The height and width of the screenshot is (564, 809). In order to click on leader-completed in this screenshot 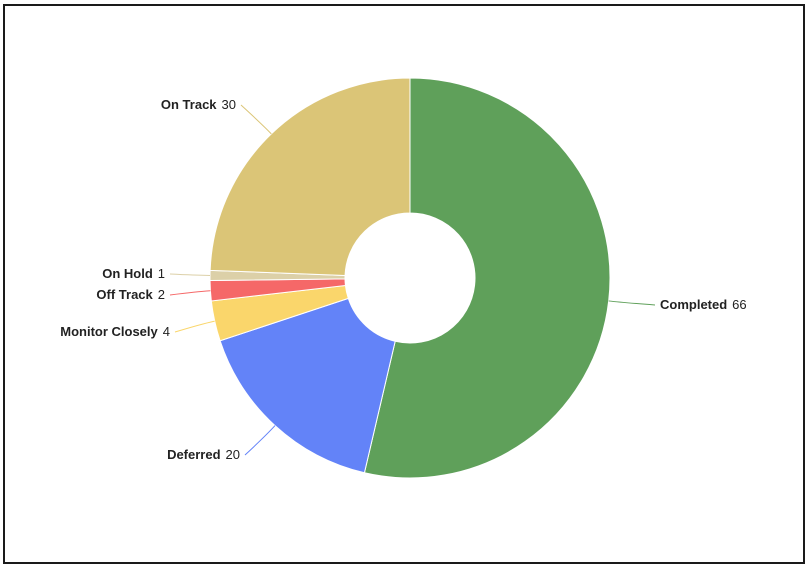, I will do `click(632, 303)`.